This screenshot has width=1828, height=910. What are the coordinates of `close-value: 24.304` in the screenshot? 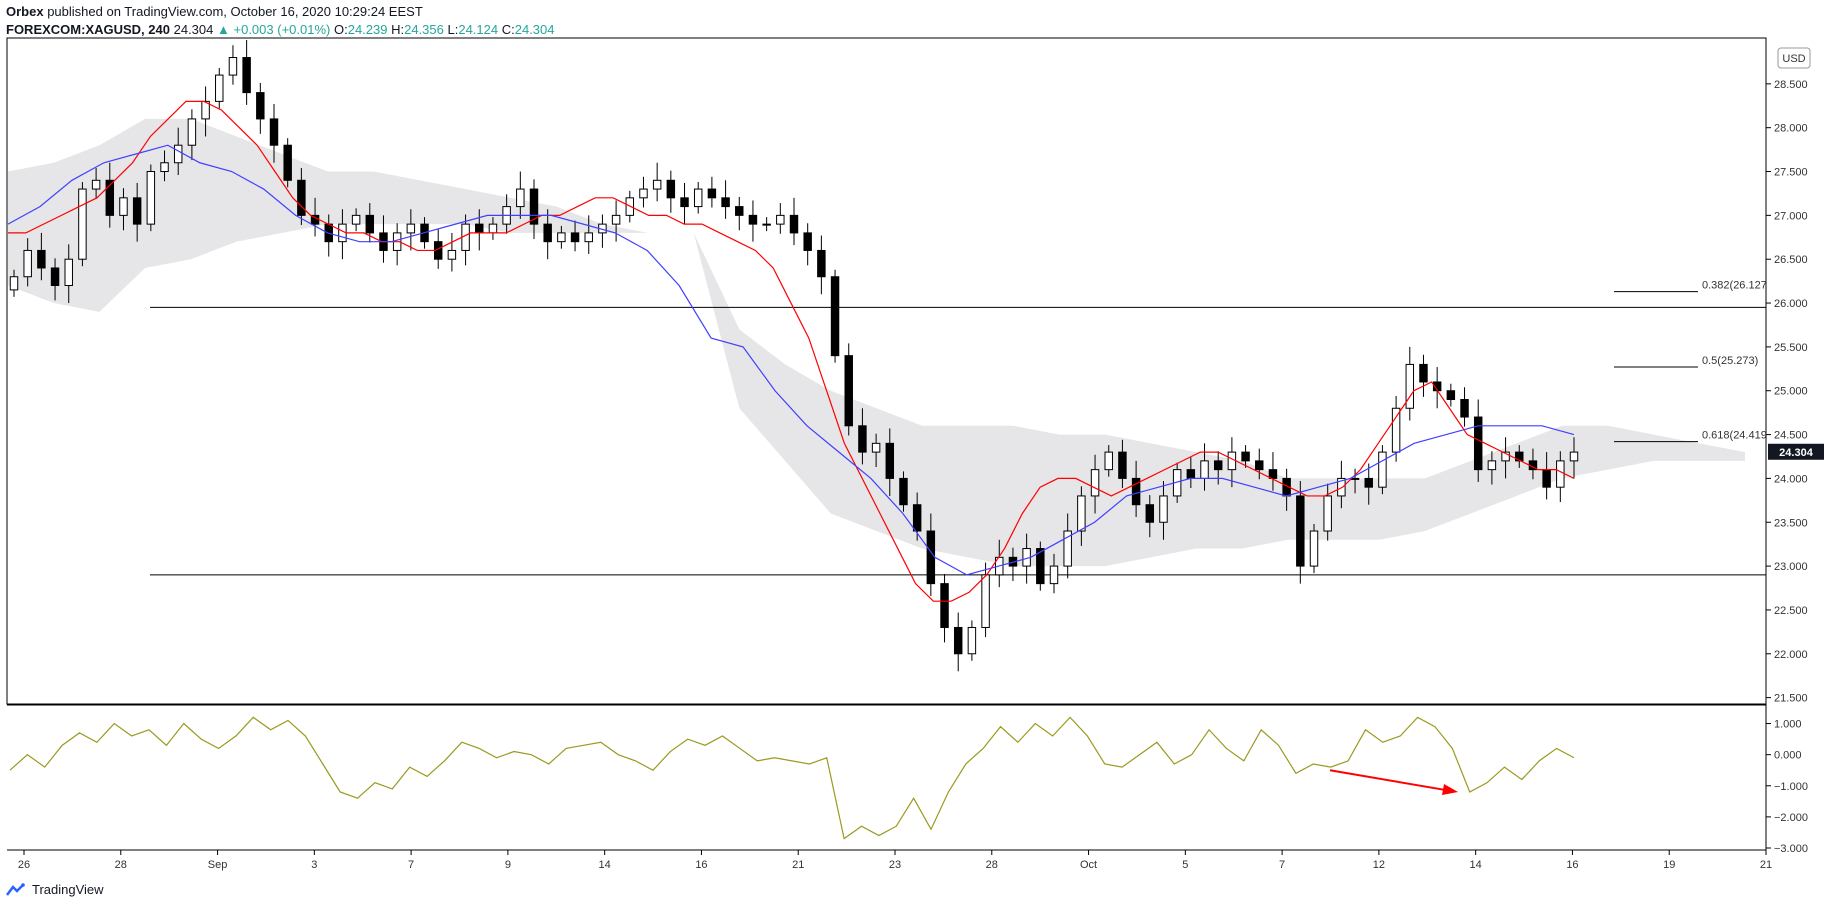 It's located at (534, 29).